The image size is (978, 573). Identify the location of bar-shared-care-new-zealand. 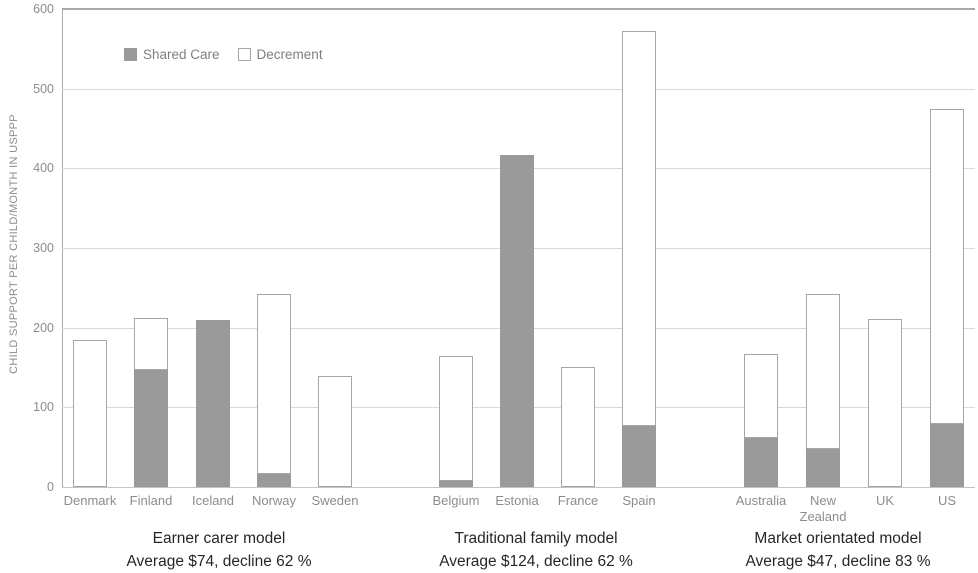
(823, 468).